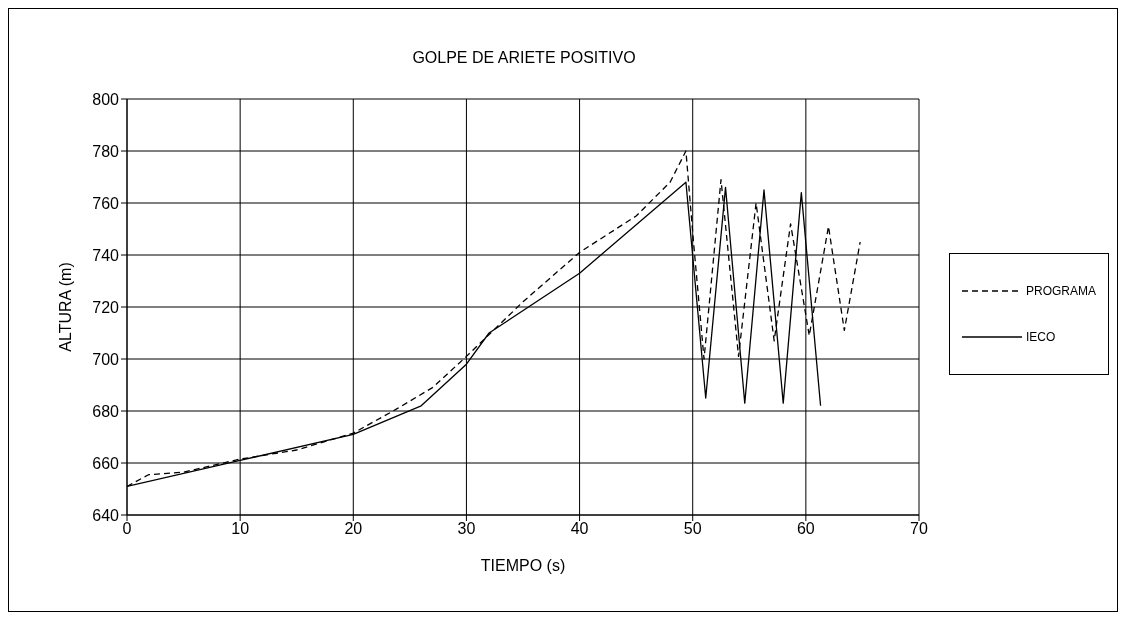 Image resolution: width=1126 pixels, height=620 pixels. Describe the element at coordinates (106, 307) in the screenshot. I see `y-tick-label: 720` at that location.